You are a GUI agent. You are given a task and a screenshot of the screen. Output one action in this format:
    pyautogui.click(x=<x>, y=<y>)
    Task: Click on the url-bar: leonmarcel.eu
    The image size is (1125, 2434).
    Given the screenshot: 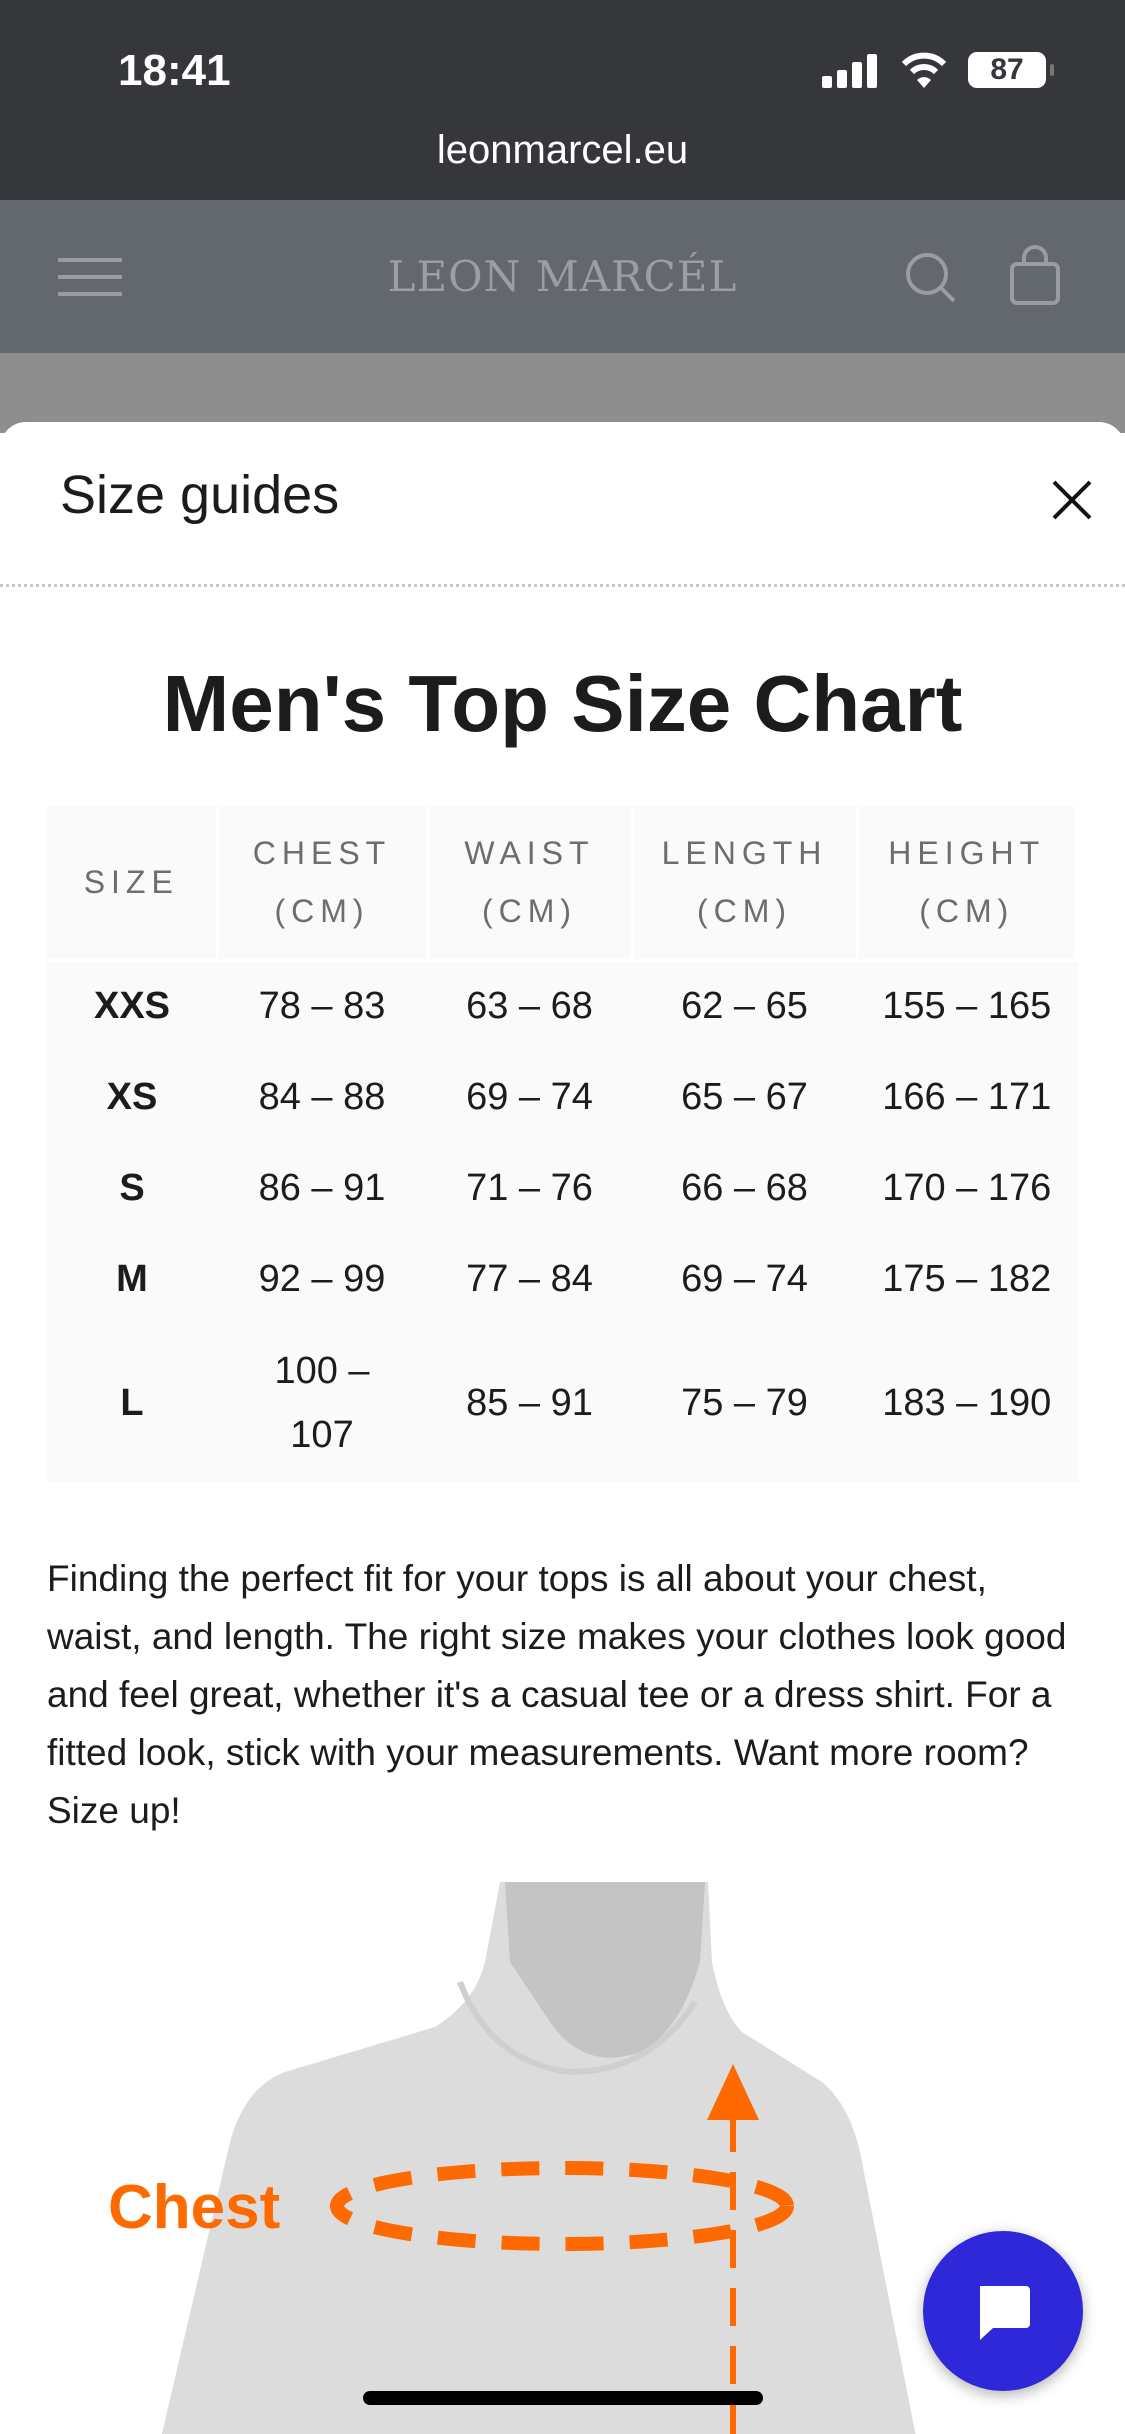 What is the action you would take?
    pyautogui.click(x=562, y=150)
    